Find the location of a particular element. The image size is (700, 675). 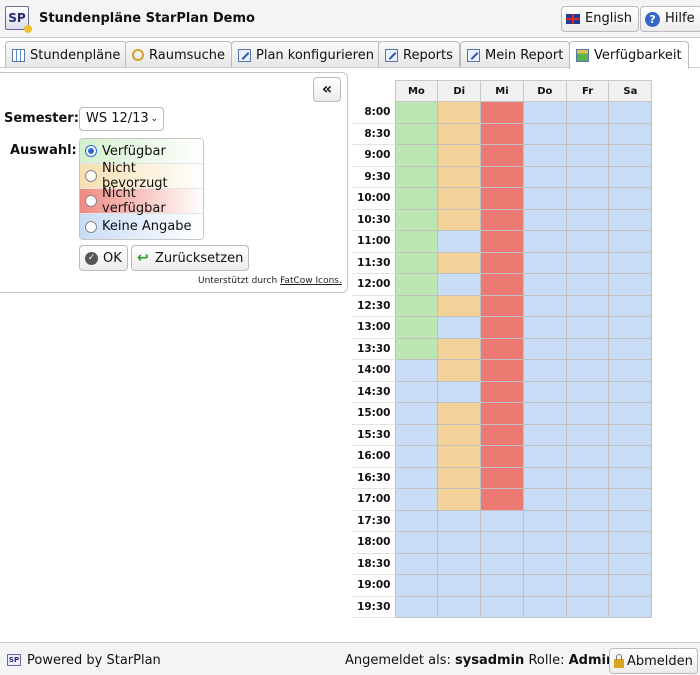

tab-reports: Reports is located at coordinates (419, 54).